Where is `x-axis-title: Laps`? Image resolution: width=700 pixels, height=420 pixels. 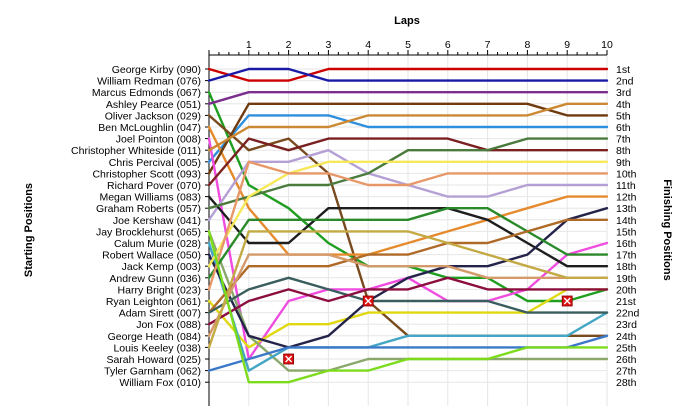
x-axis-title: Laps is located at coordinates (407, 21).